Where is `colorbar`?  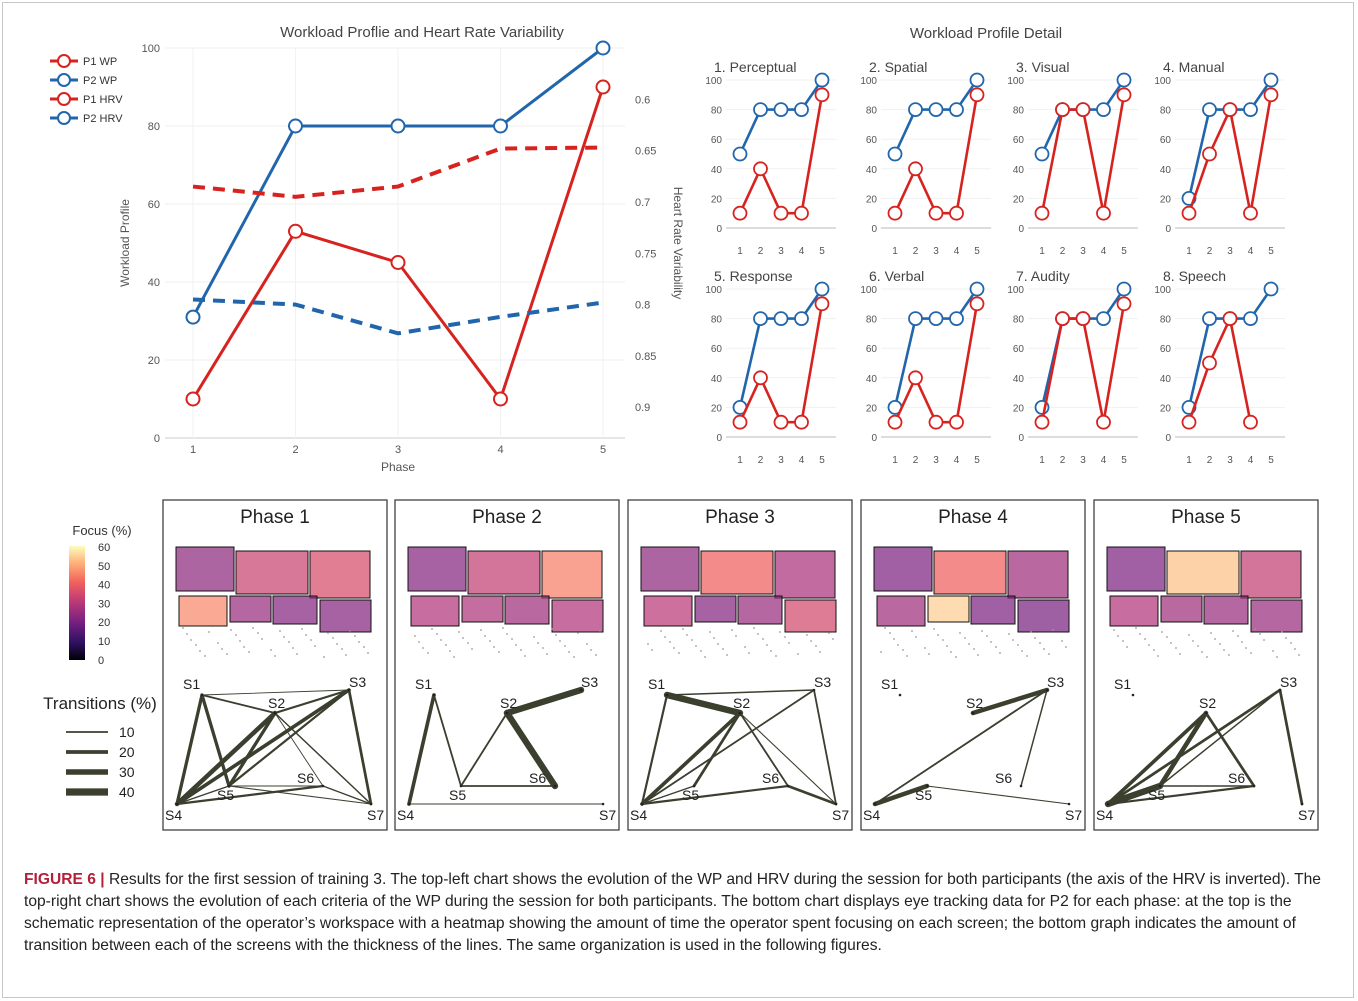
colorbar is located at coordinates (77, 603).